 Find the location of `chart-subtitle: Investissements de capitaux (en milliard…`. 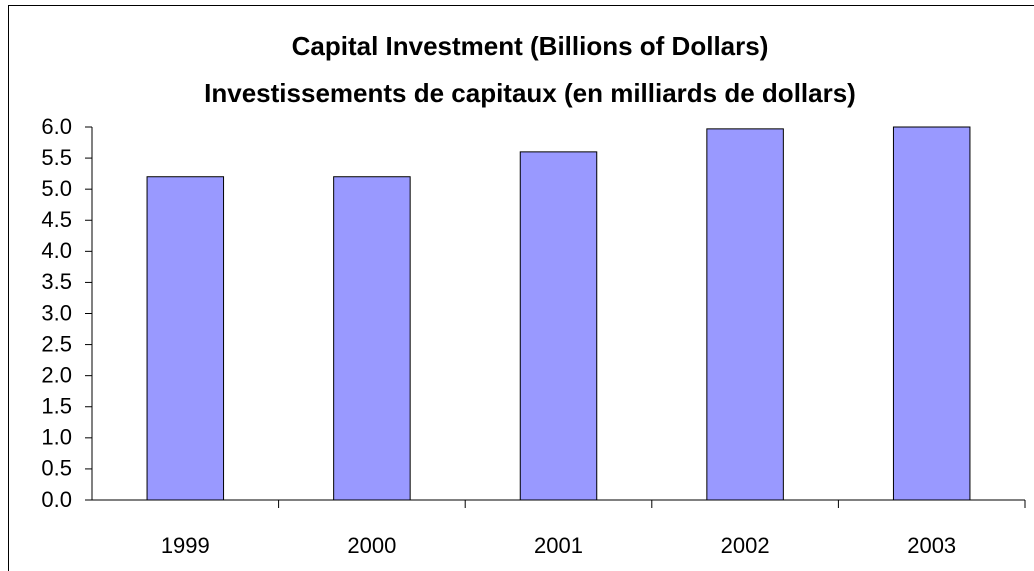

chart-subtitle: Investissements de capitaux (en milliard… is located at coordinates (530, 93).